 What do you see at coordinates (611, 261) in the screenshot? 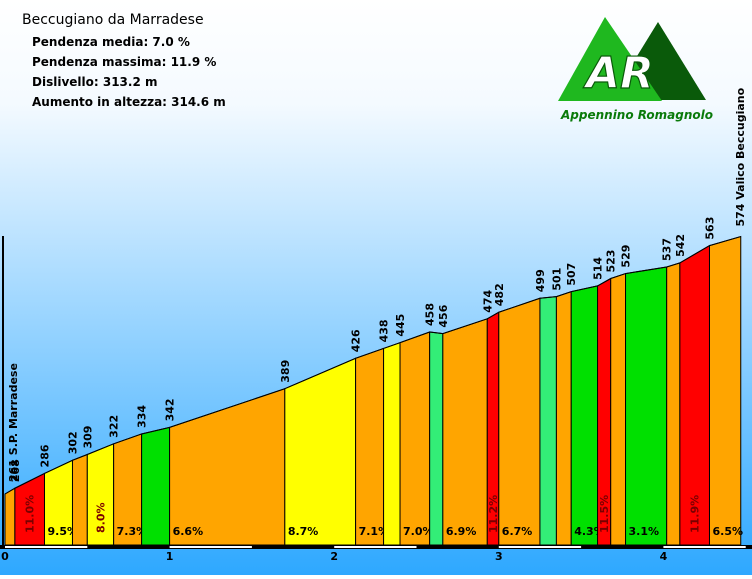
I see `elevation-label: 523` at bounding box center [611, 261].